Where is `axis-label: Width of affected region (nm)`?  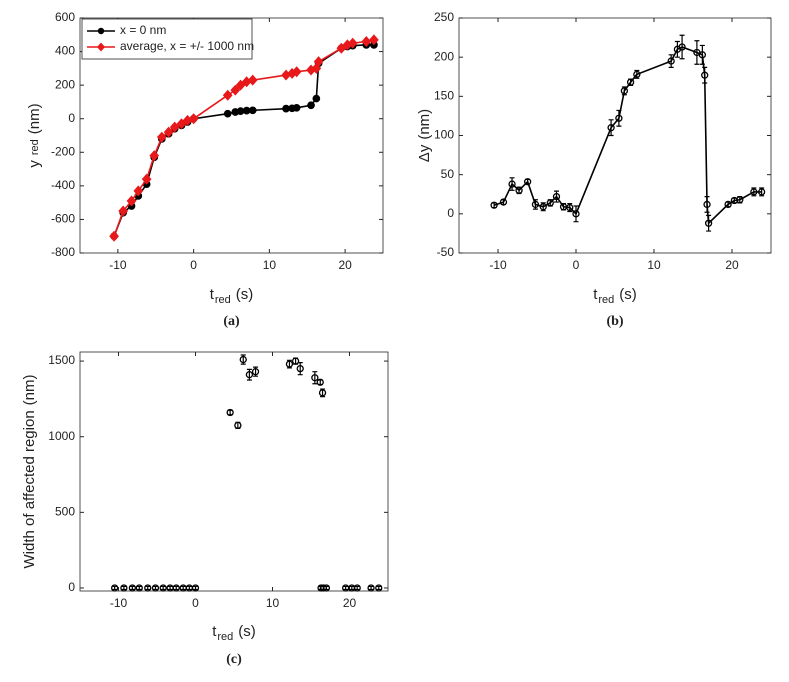 axis-label: Width of affected region (nm) is located at coordinates (29, 472).